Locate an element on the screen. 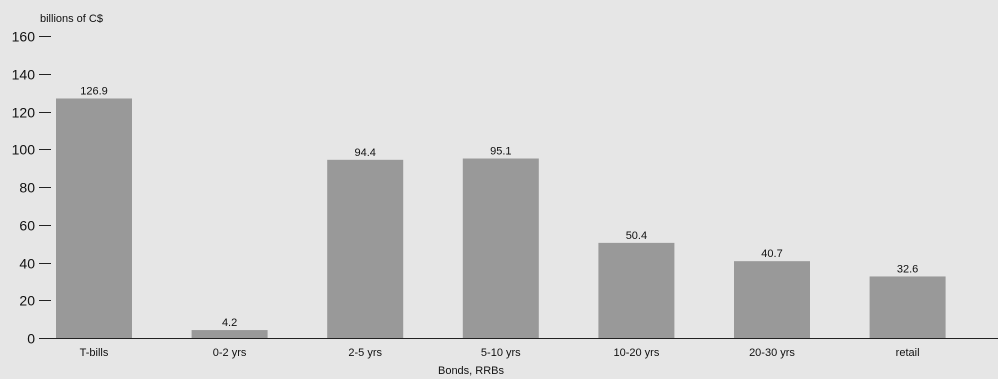 Image resolution: width=998 pixels, height=379 pixels. bar-value-label: 32.6 is located at coordinates (907, 269).